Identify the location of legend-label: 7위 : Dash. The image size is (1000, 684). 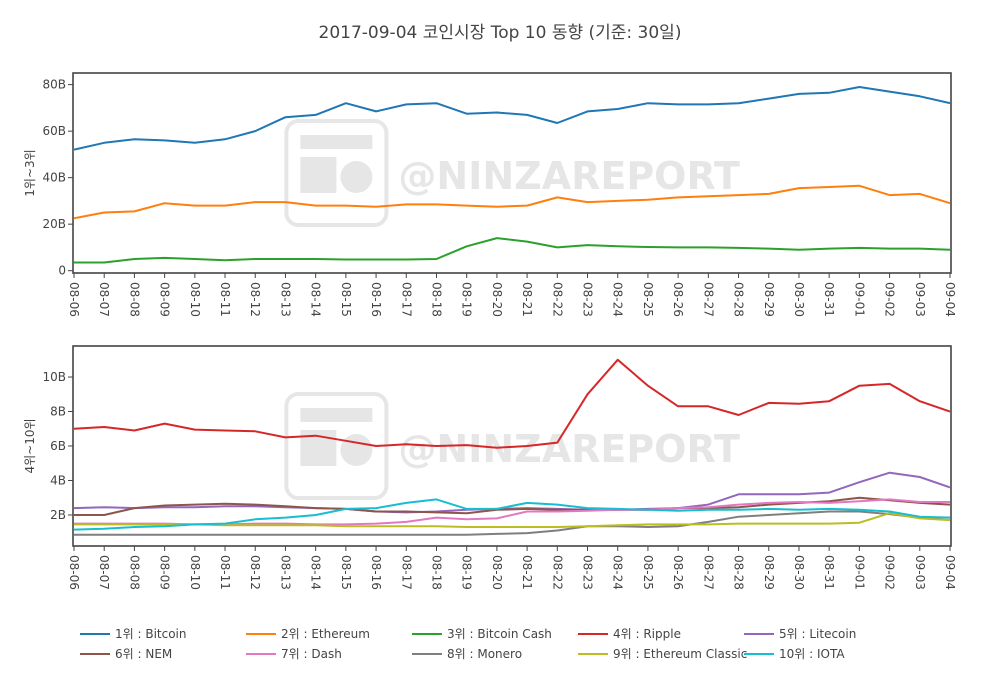
(311, 654).